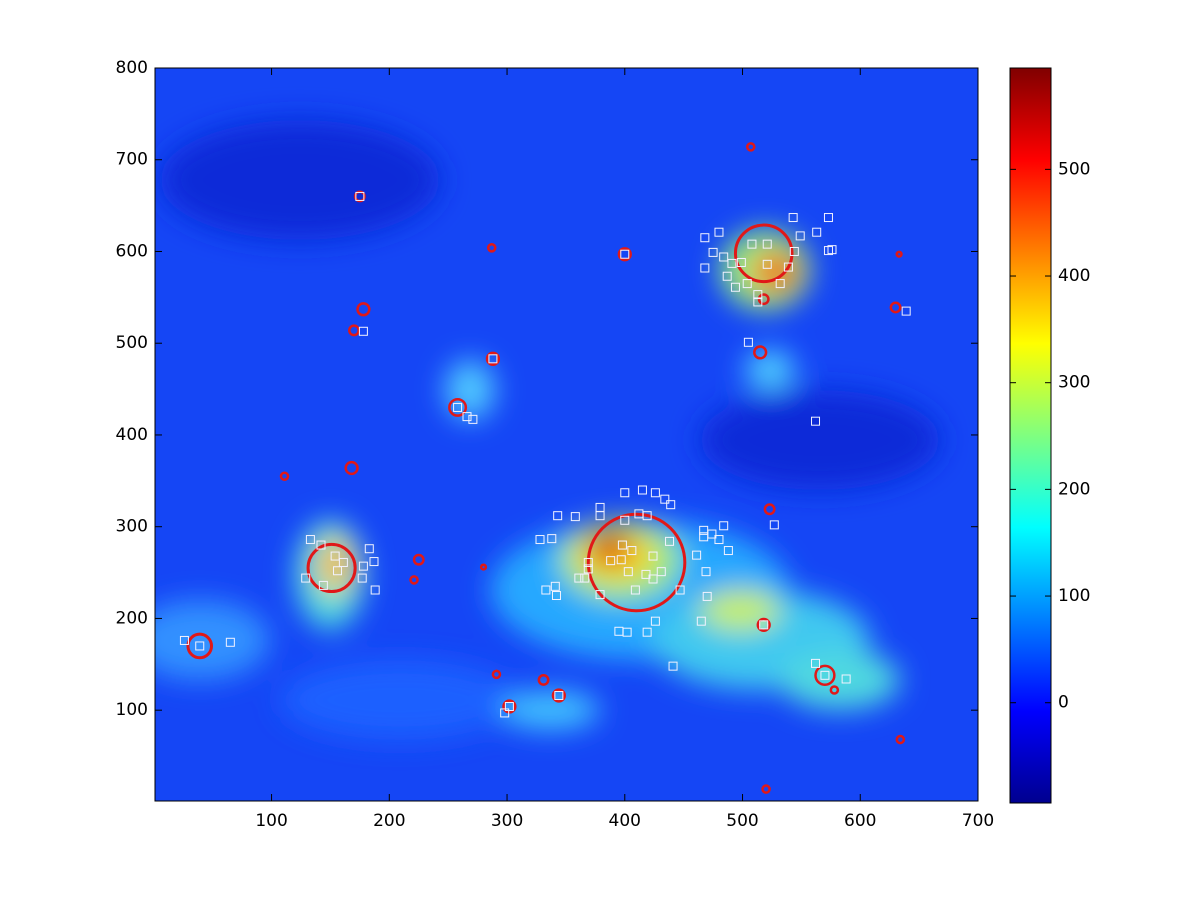  I want to click on y-tick-label: 400, so click(132, 435).